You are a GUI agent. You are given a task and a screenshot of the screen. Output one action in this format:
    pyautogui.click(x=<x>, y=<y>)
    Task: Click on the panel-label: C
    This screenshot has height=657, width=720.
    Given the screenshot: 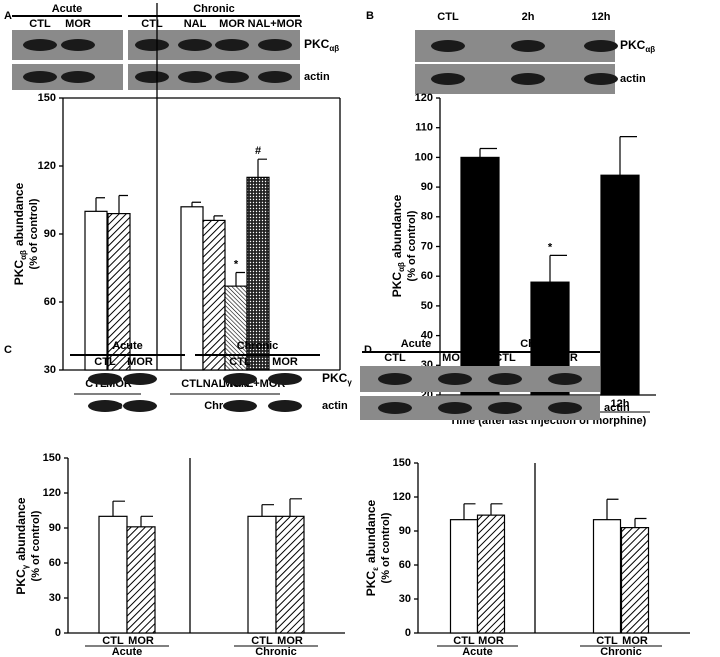 What is the action you would take?
    pyautogui.click(x=8, y=350)
    